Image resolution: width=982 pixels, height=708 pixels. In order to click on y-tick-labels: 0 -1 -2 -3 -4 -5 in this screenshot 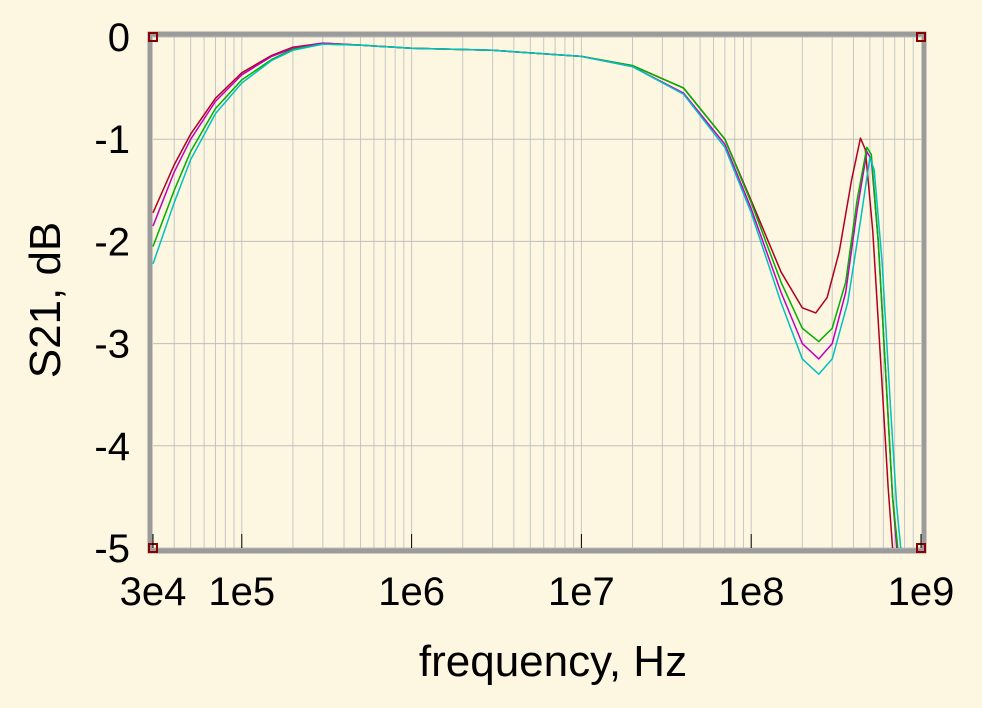, I will do `click(112, 293)`.